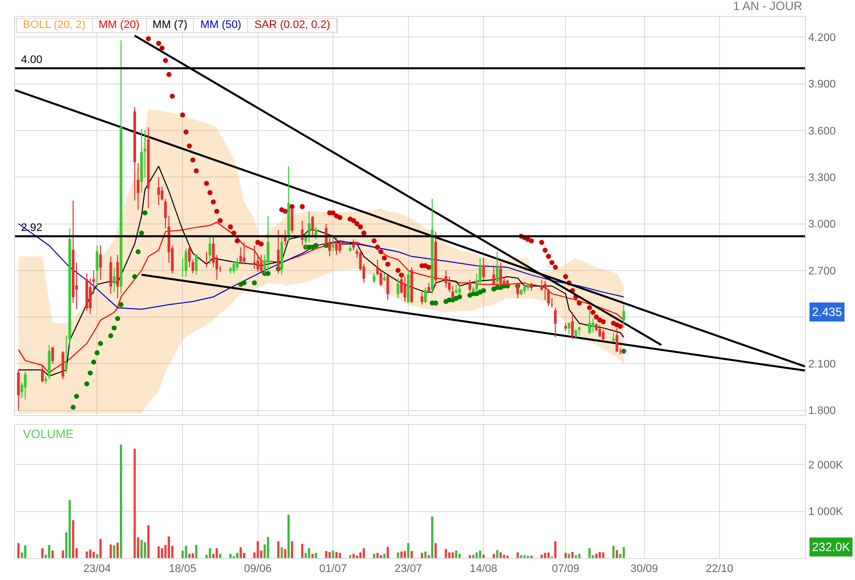  I want to click on x-tick-label: 14/08, so click(484, 569).